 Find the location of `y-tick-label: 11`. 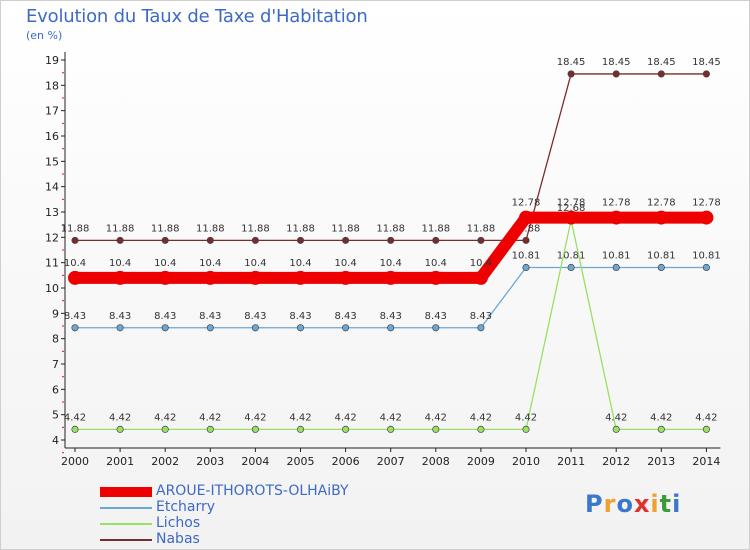

y-tick-label: 11 is located at coordinates (52, 263).